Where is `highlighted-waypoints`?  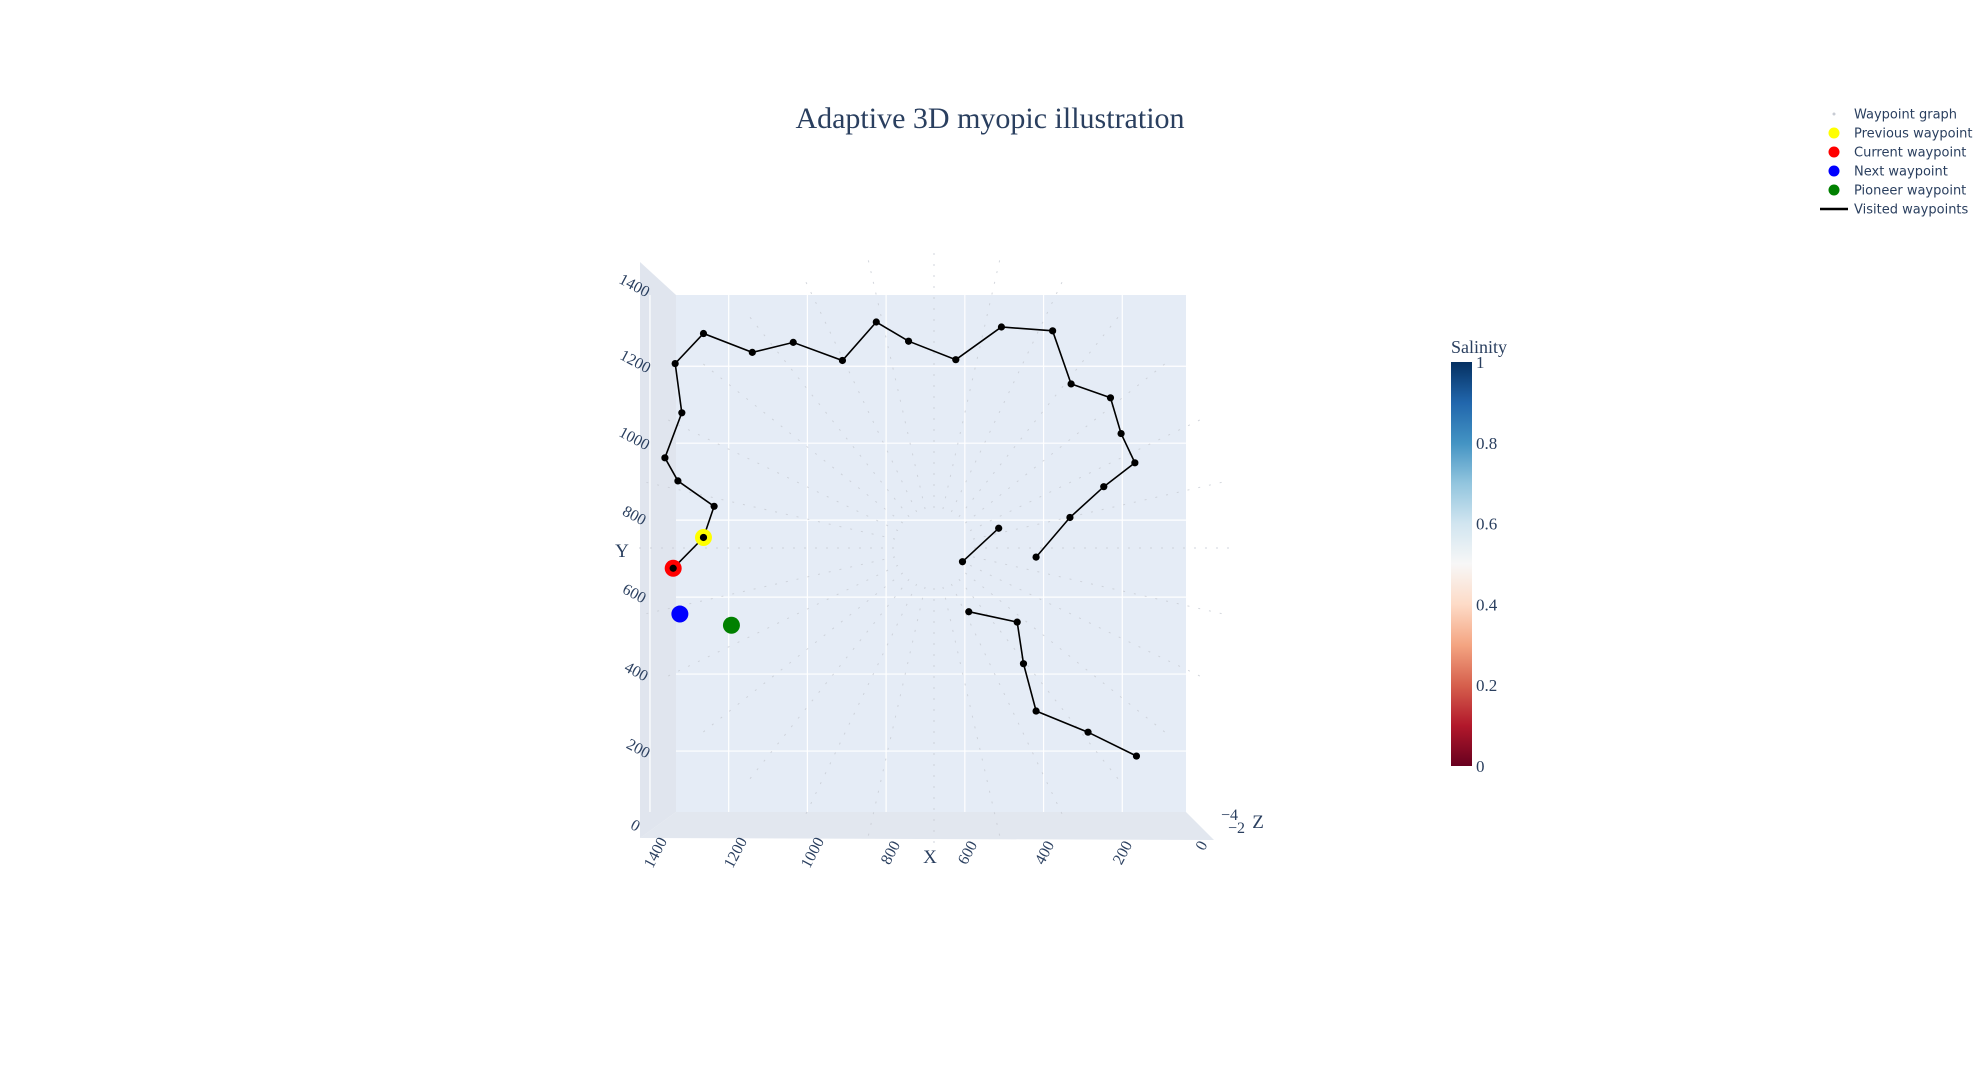 highlighted-waypoints is located at coordinates (702, 581).